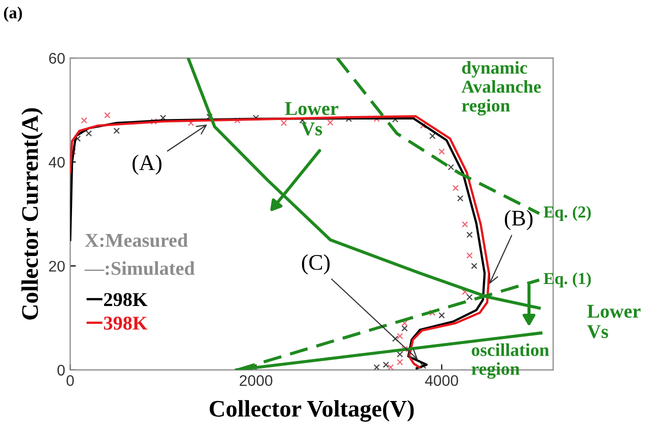 This screenshot has width=650, height=443. What do you see at coordinates (256, 380) in the screenshot?
I see `x-tick-label: 2000` at bounding box center [256, 380].